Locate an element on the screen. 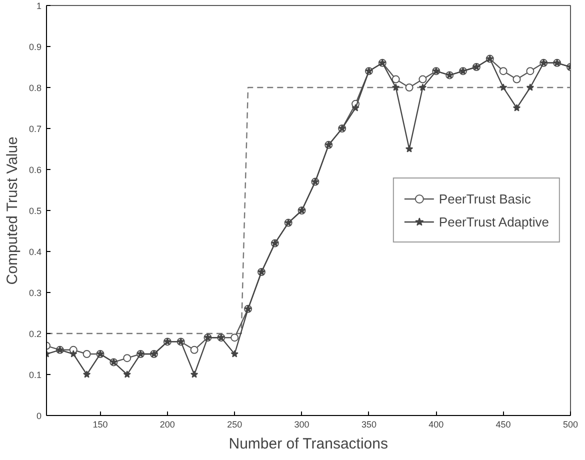  y-tick-label: 0.6 is located at coordinates (35, 170).